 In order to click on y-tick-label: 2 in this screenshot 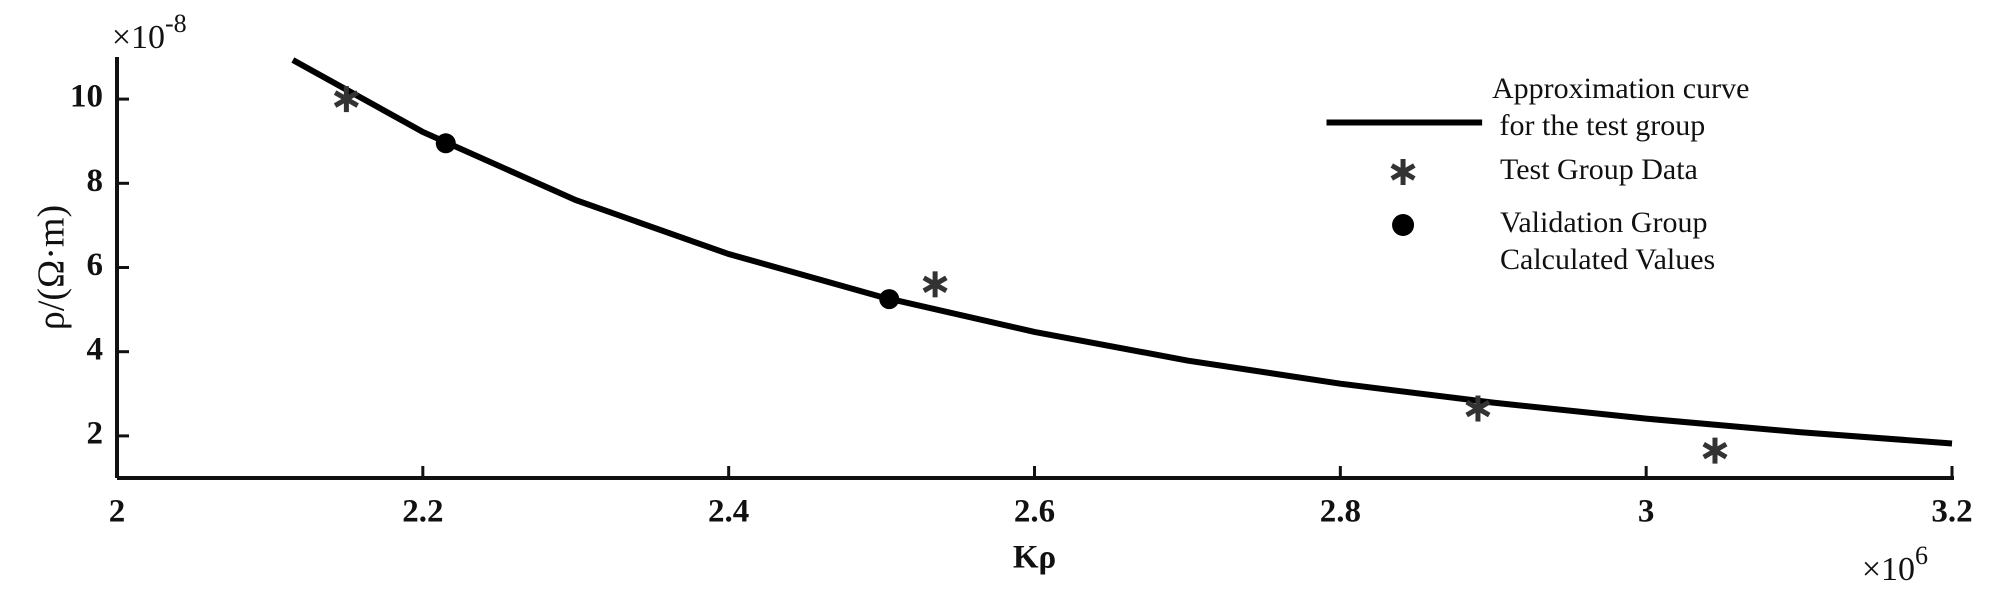, I will do `click(95, 433)`.